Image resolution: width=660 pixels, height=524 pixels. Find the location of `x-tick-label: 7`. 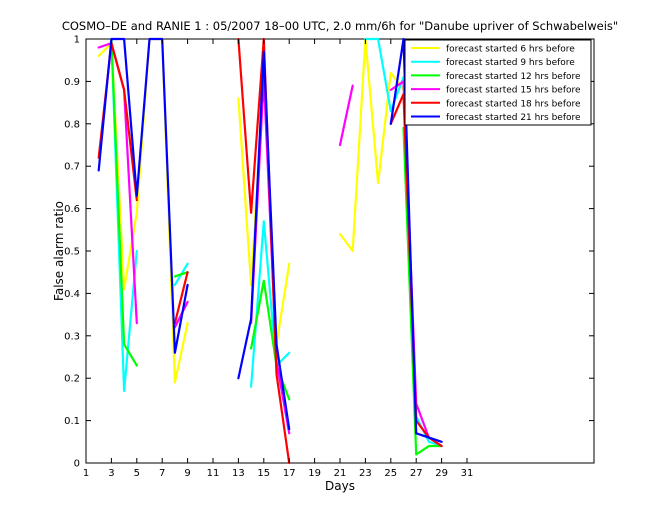

x-tick-label: 7 is located at coordinates (162, 473).